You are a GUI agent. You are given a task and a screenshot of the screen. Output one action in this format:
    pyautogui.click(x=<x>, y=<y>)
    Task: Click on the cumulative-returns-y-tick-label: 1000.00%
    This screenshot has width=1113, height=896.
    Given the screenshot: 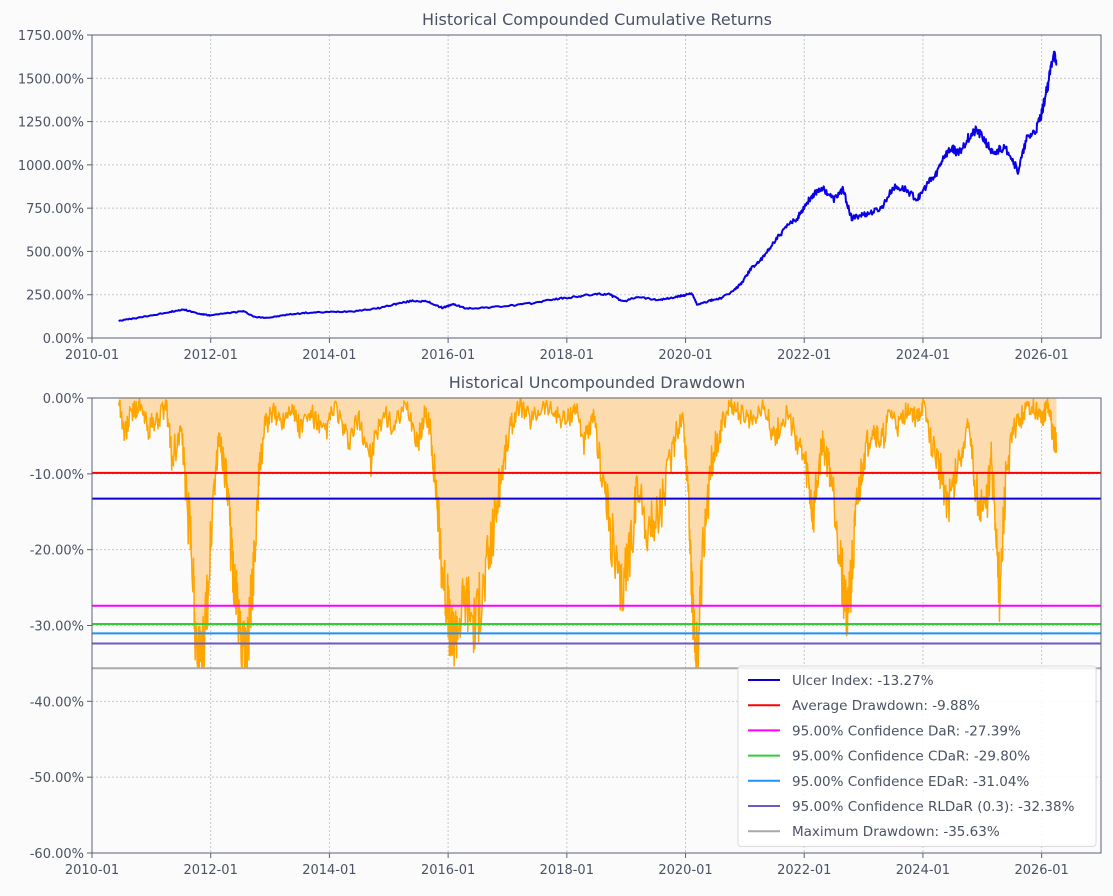 What is the action you would take?
    pyautogui.click(x=51, y=166)
    